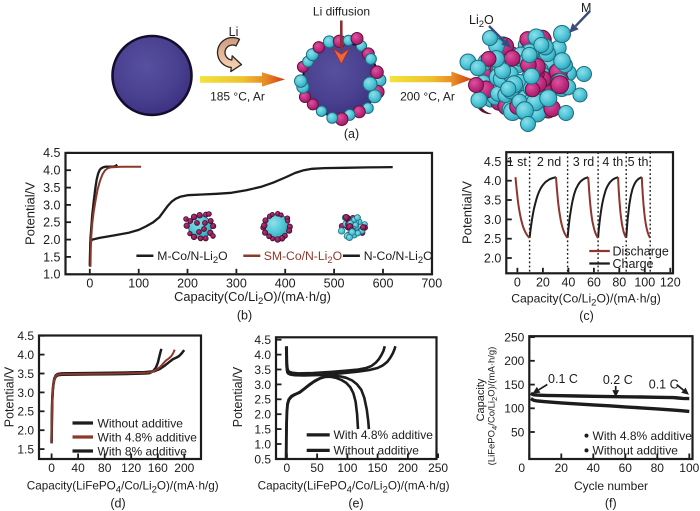  Describe the element at coordinates (612, 162) in the screenshot. I see `svg-text: 4 th` at that location.